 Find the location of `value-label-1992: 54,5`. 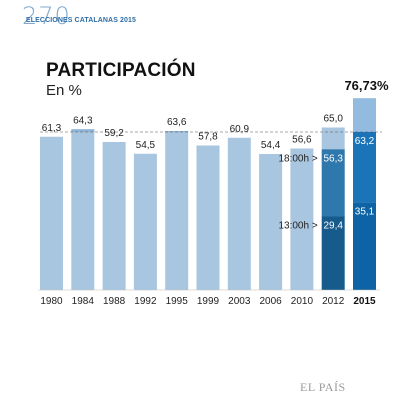

value-label-1992: 54,5 is located at coordinates (146, 145).